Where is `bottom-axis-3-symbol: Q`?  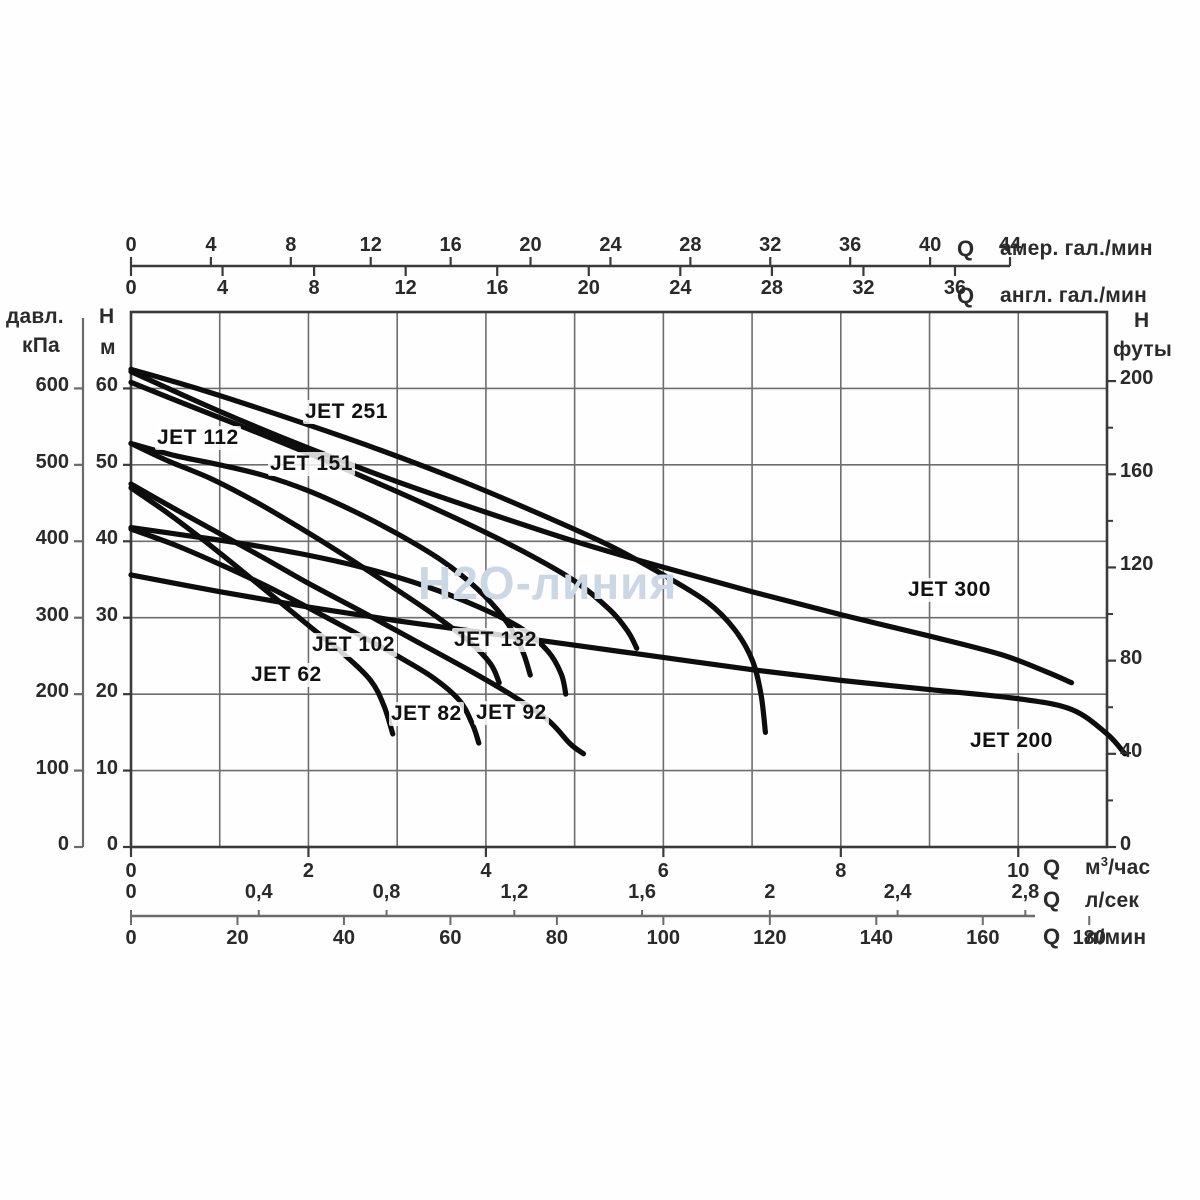
bottom-axis-3-symbol: Q is located at coordinates (1052, 936).